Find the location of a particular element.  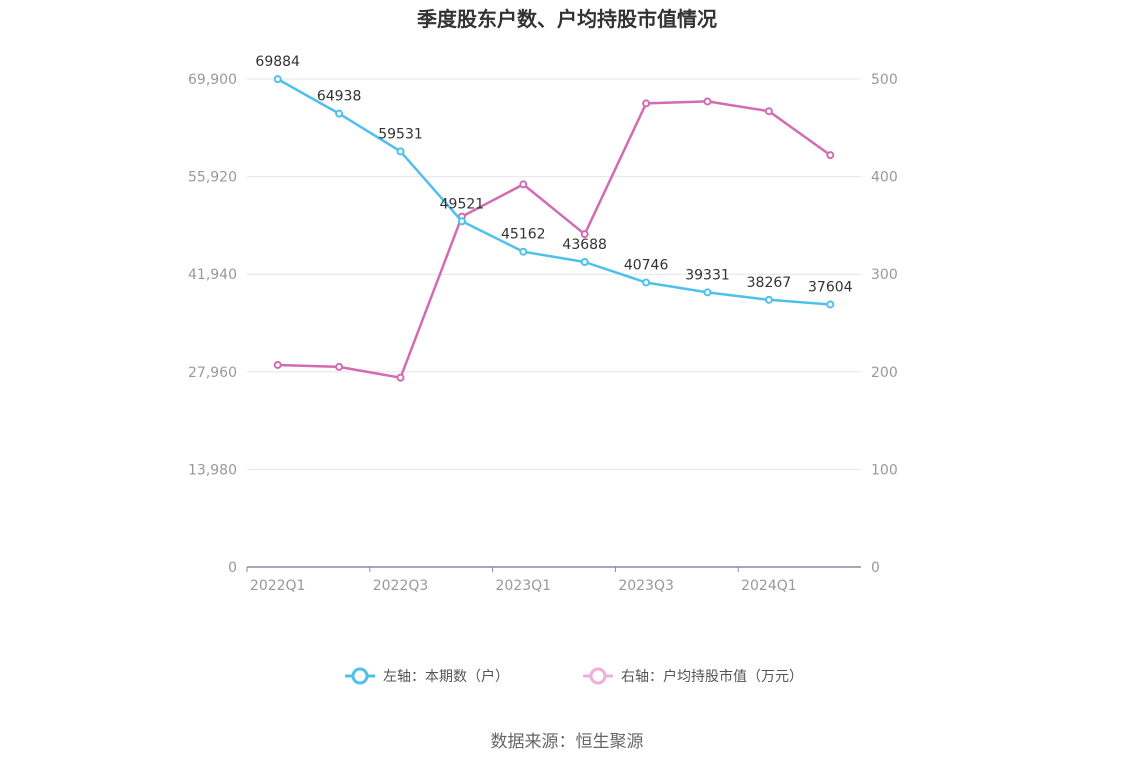

right-tick-label: 100 is located at coordinates (884, 470).